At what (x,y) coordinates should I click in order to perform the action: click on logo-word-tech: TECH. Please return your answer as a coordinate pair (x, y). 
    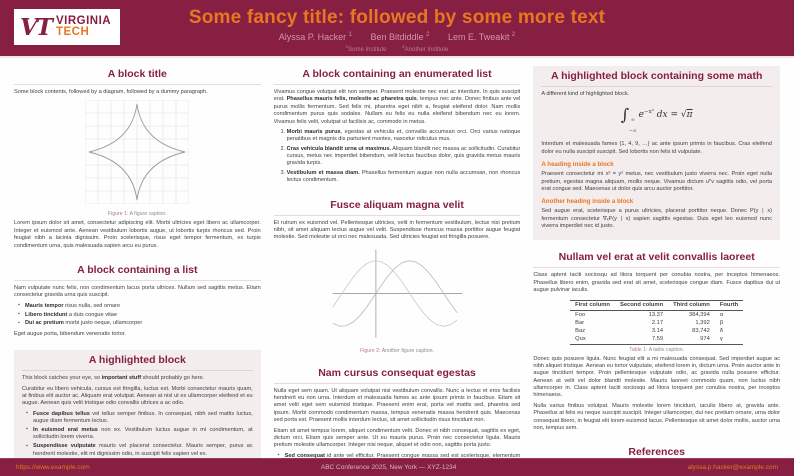
    Looking at the image, I should click on (72, 32).